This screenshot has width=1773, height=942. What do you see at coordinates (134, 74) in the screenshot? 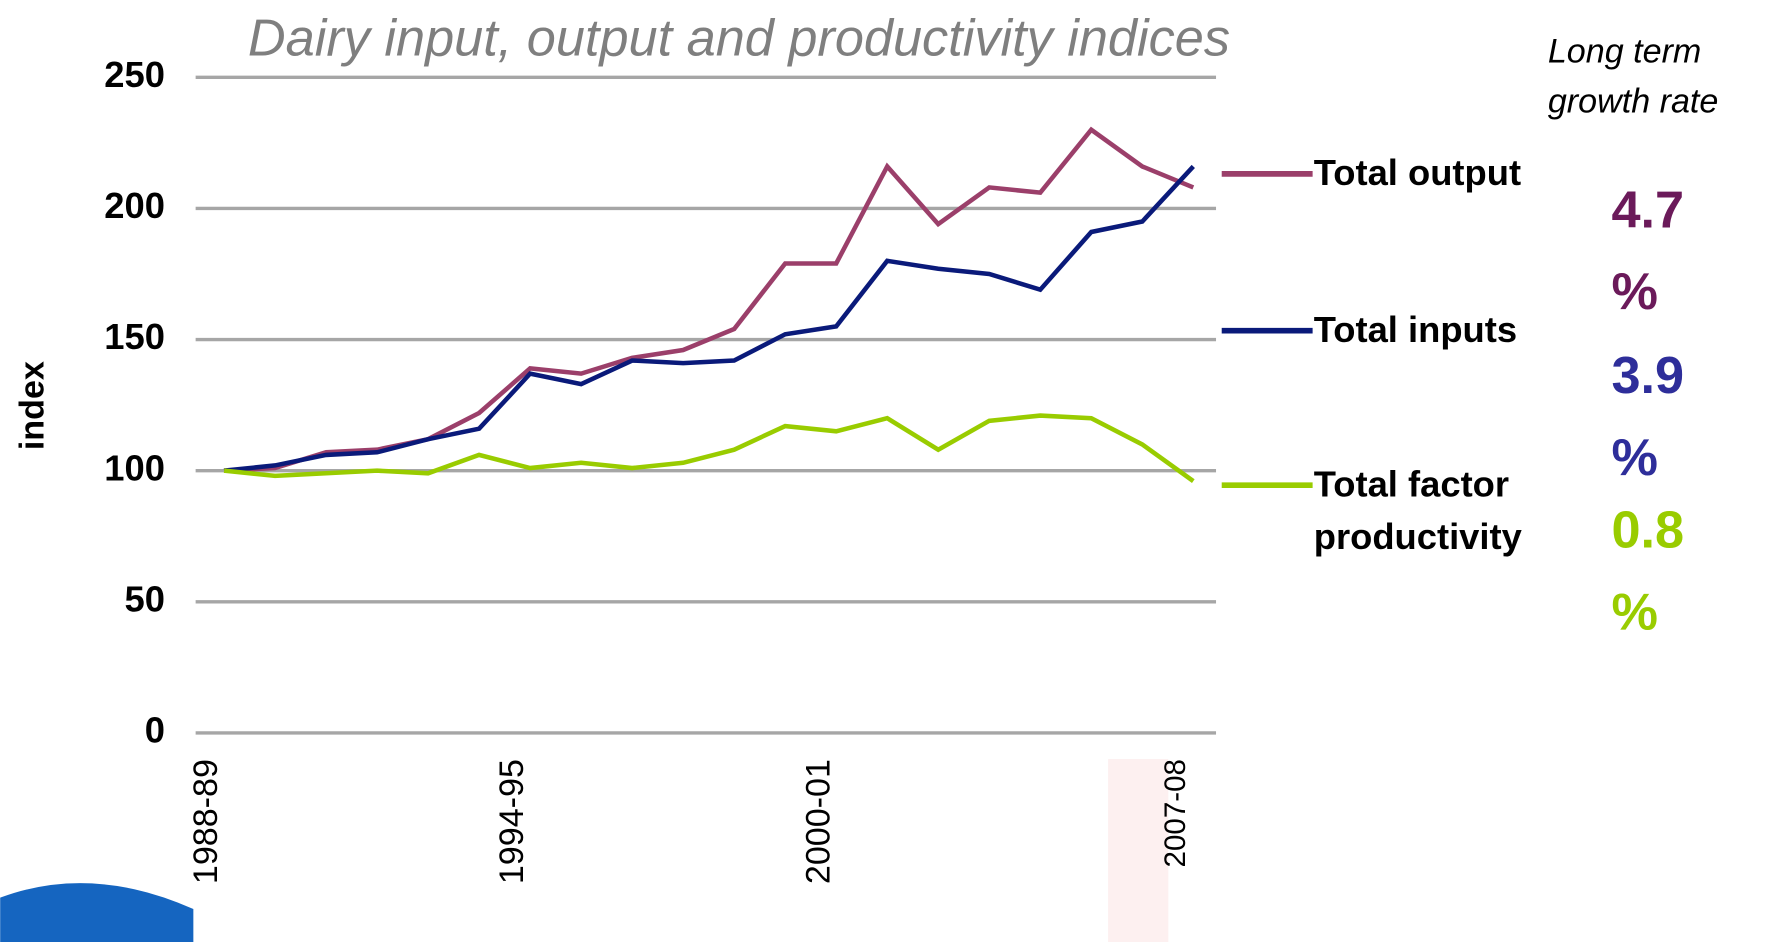
I see `y-tick-label: 250` at bounding box center [134, 74].